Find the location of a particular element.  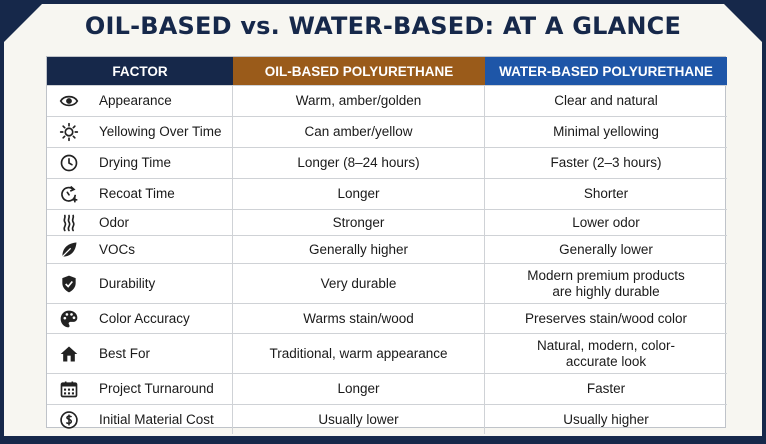

shield-icon is located at coordinates (69, 284).